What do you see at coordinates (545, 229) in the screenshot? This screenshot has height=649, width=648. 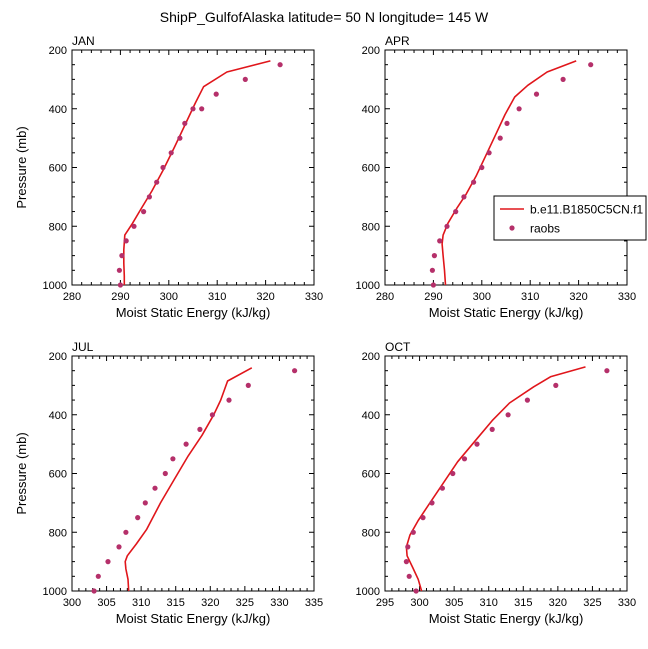 I see `legend-marker-label: raobs` at bounding box center [545, 229].